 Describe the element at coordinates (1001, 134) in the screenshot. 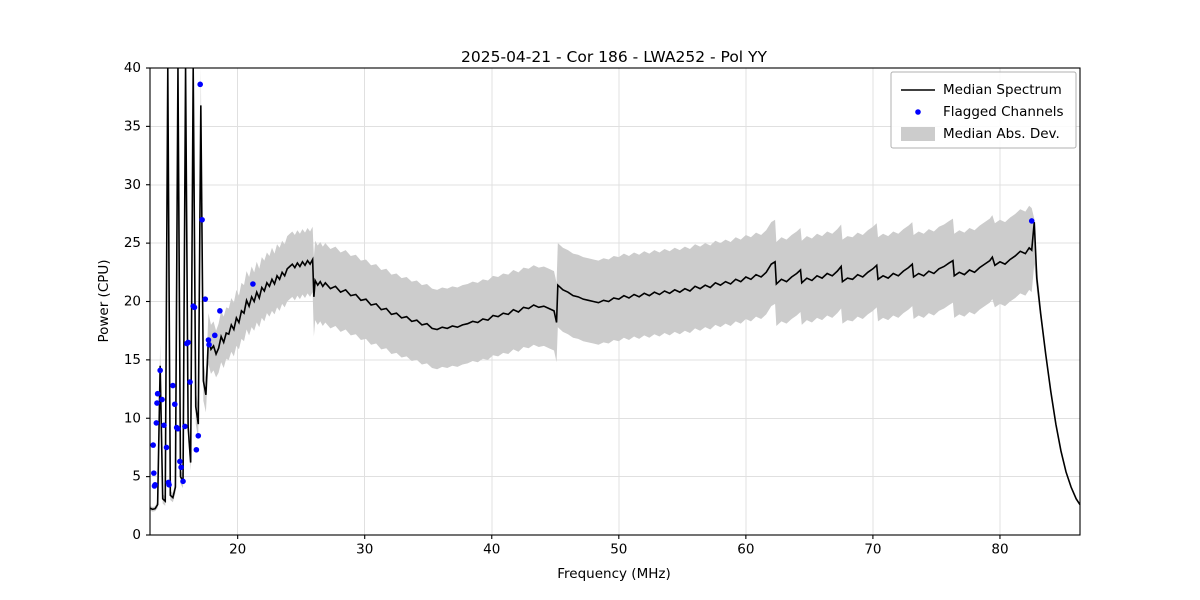

I see `legend-item-label: Median Abs. Dev.` at that location.